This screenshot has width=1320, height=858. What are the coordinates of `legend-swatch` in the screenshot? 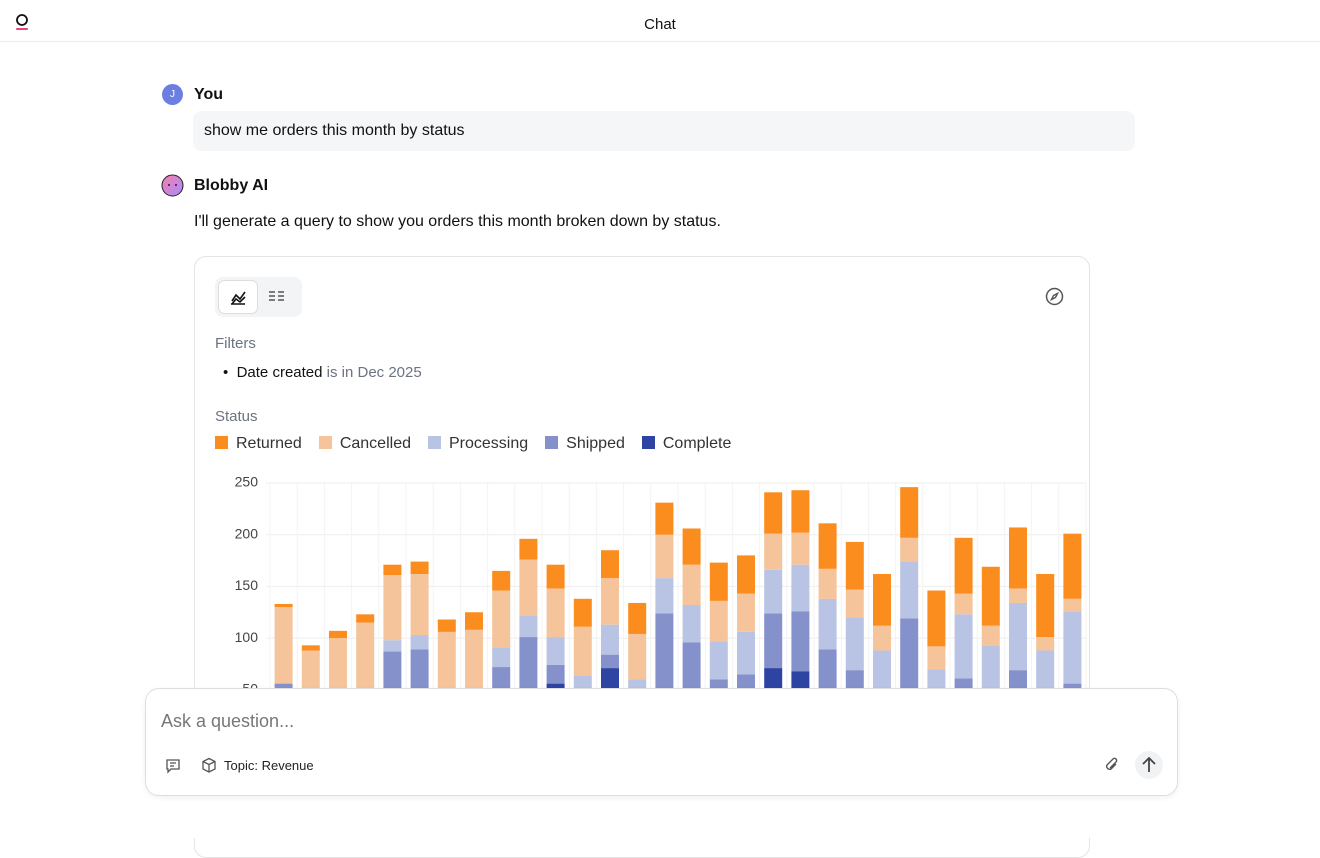 It's located at (325, 442).